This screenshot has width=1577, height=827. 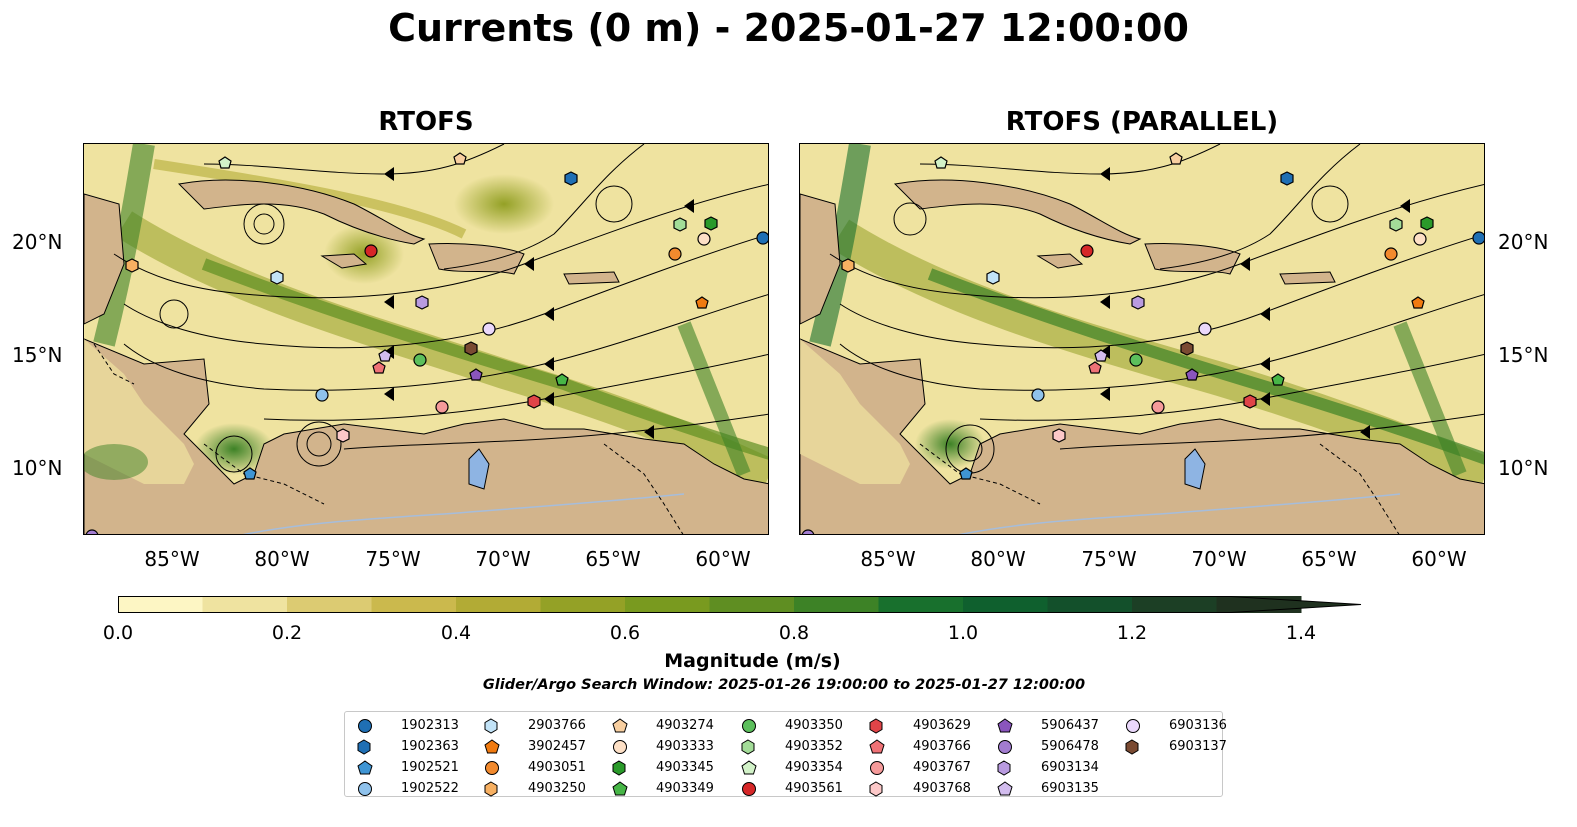 I want to click on legend-item-label: 6903136, so click(x=1198, y=725).